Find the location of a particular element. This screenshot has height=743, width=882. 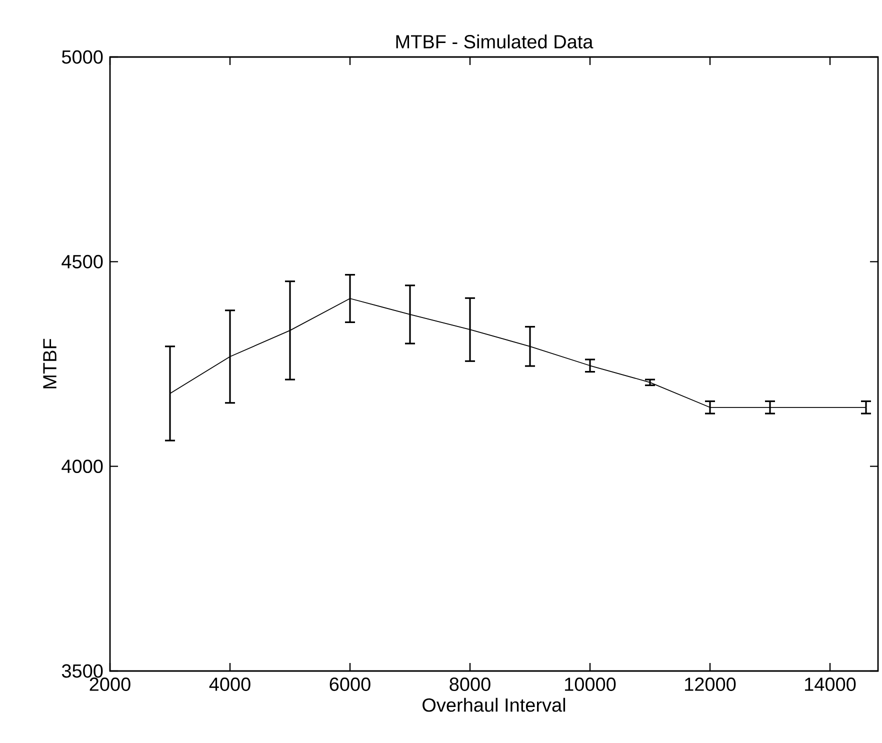

x-tick-label: 10000 is located at coordinates (590, 684).